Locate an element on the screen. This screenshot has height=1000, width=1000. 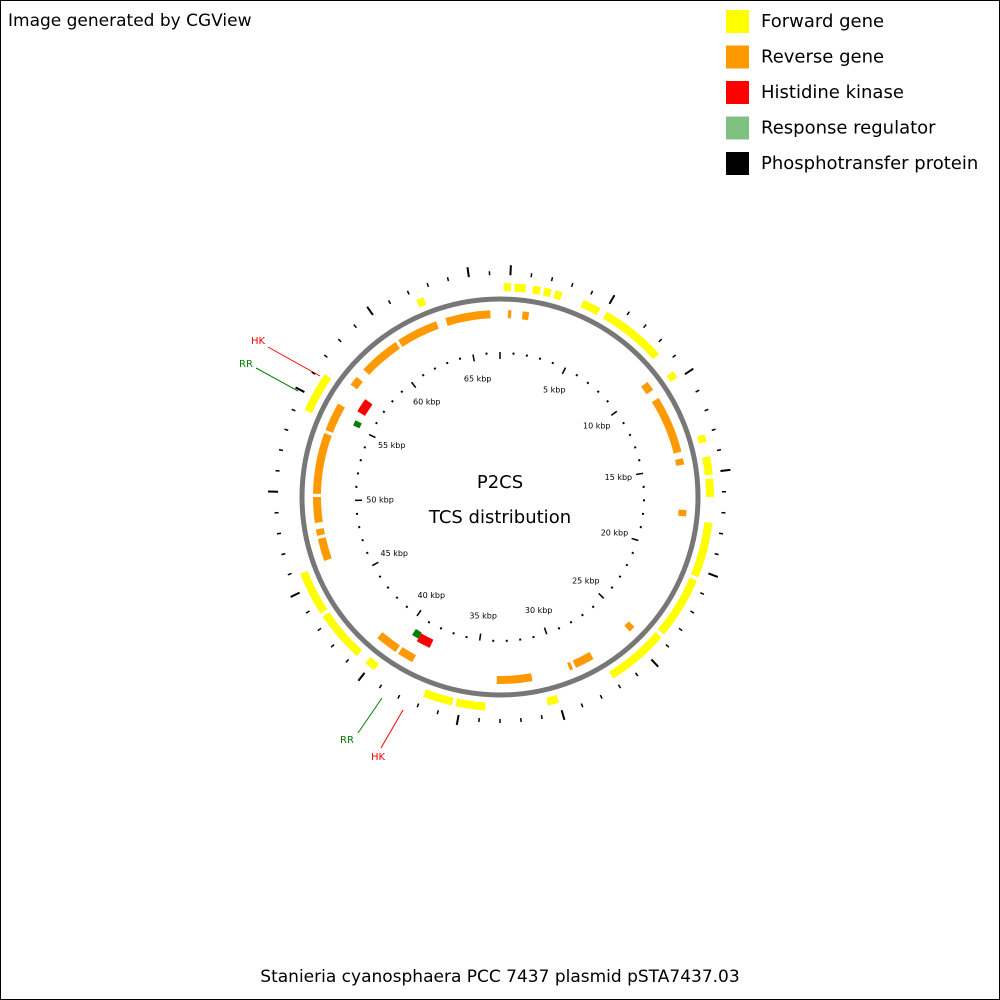
ruler-label: 40 kbp is located at coordinates (432, 595).